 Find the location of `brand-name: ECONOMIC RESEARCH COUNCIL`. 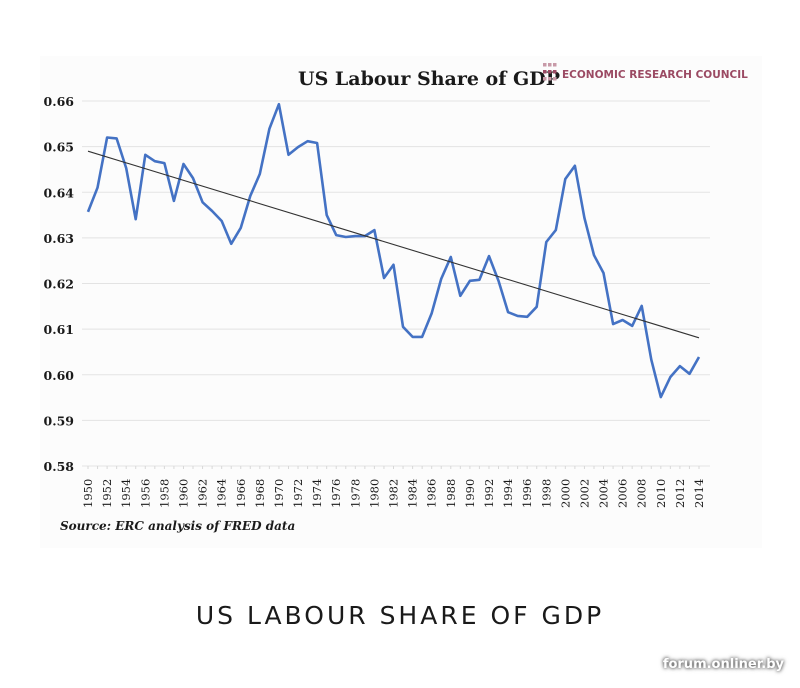

brand-name: ECONOMIC RESEARCH COUNCIL is located at coordinates (655, 75).